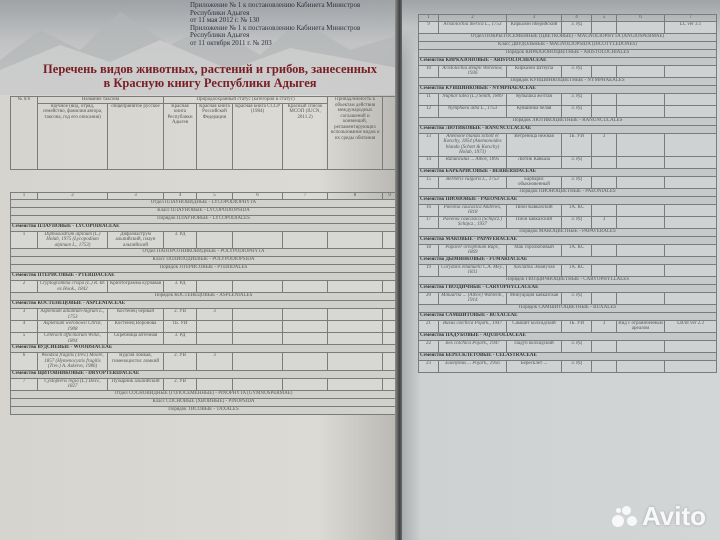 The height and width of the screenshot is (540, 720). I want to click on section-label: Порядок МАКОЦВЕТНЫЕ - PAPAVERALES, so click(567, 232).